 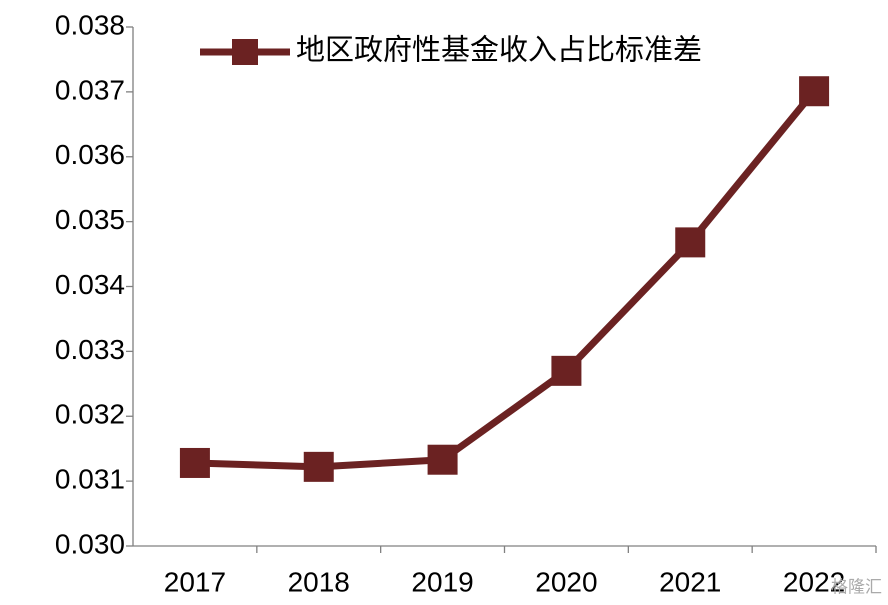 What do you see at coordinates (90, 414) in the screenshot?
I see `y-tick-label: 0.032` at bounding box center [90, 414].